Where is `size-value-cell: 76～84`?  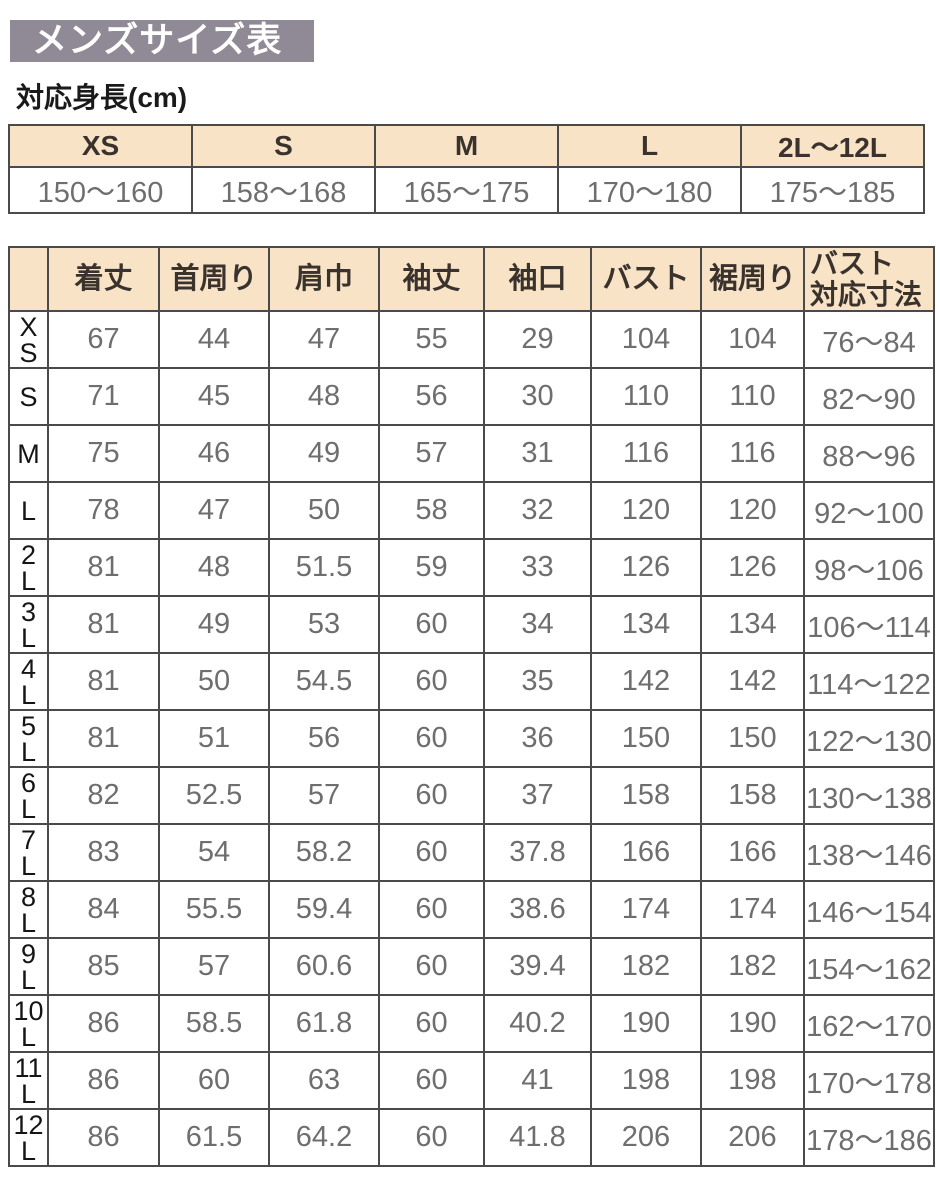 size-value-cell: 76～84 is located at coordinates (869, 339).